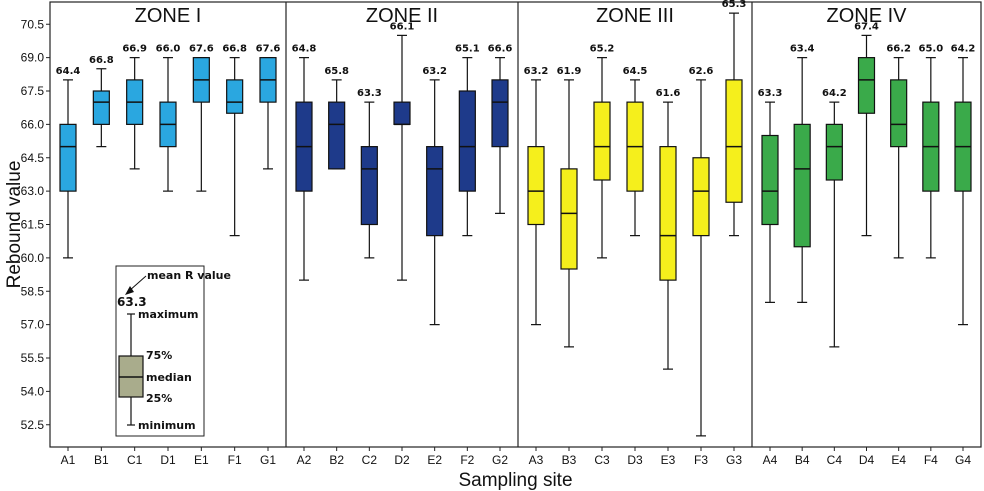  I want to click on y-tick-label: 52.5, so click(33, 425).